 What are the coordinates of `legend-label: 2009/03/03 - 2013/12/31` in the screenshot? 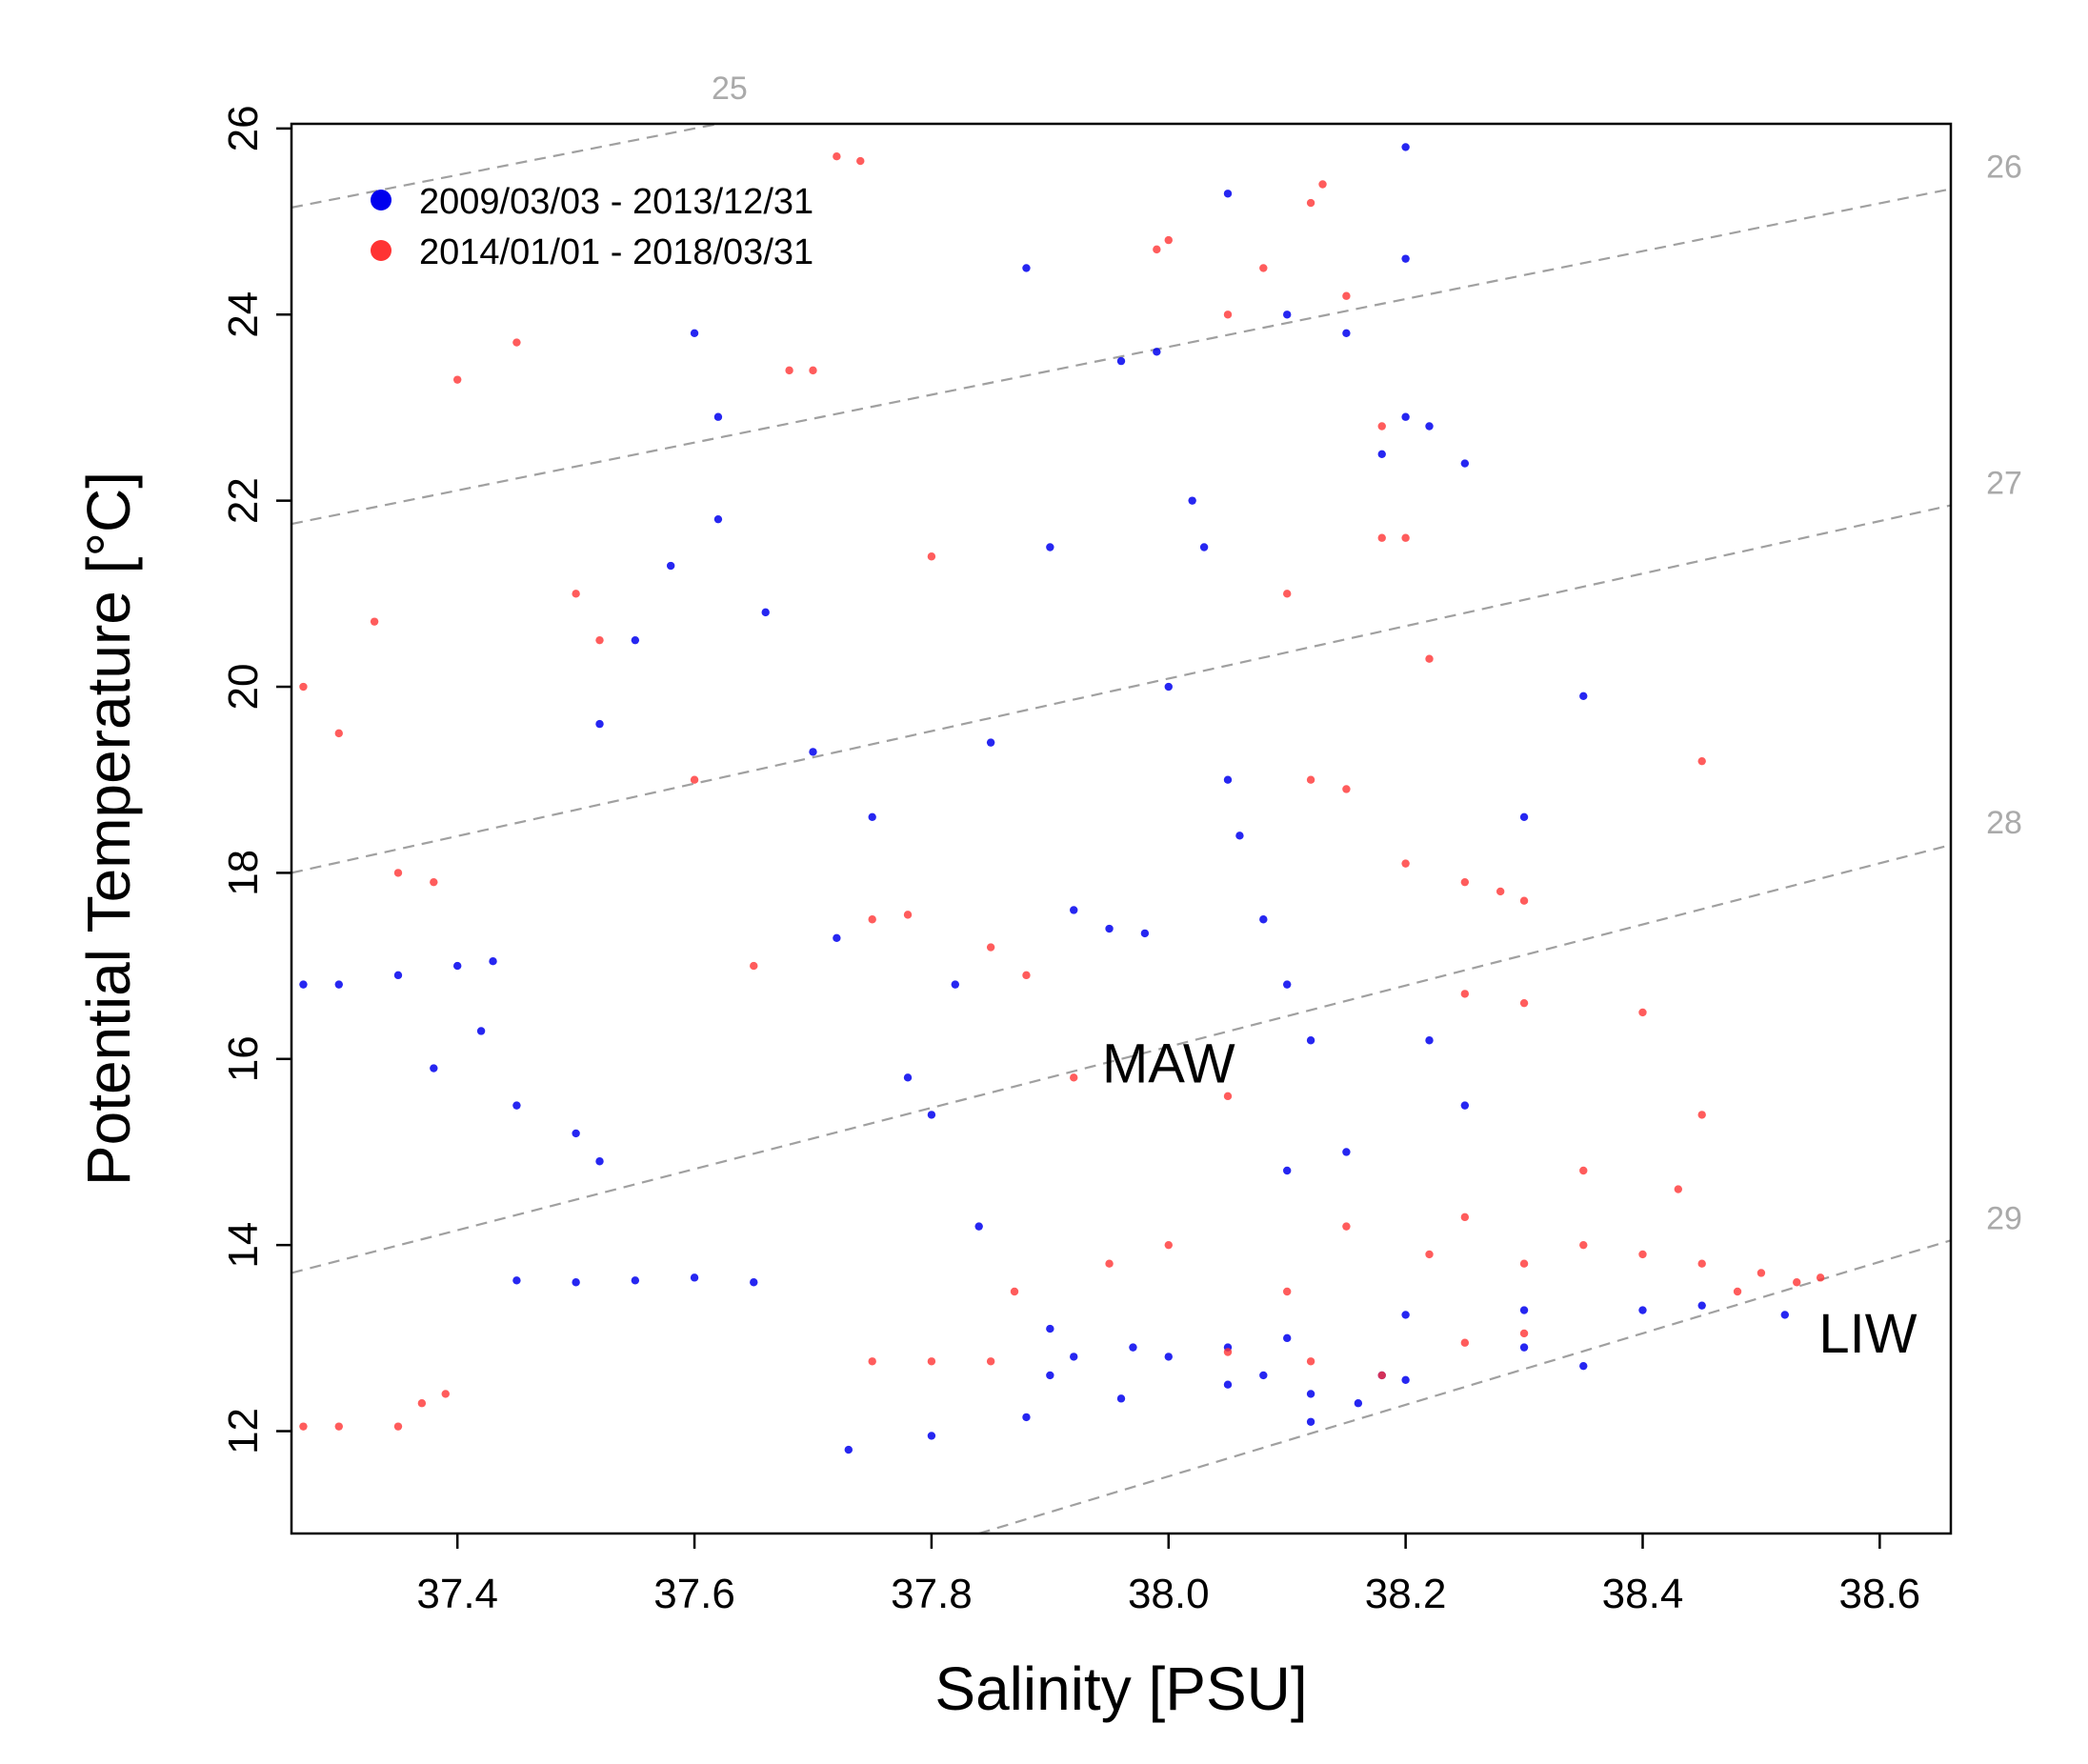 It's located at (616, 202).